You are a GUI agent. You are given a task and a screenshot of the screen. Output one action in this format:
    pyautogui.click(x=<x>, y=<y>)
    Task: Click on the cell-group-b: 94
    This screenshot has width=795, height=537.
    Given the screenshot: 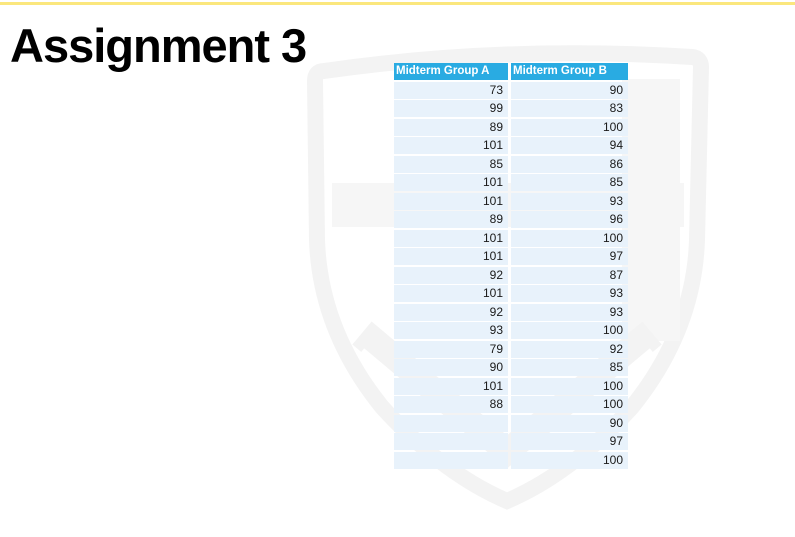 What is the action you would take?
    pyautogui.click(x=569, y=145)
    